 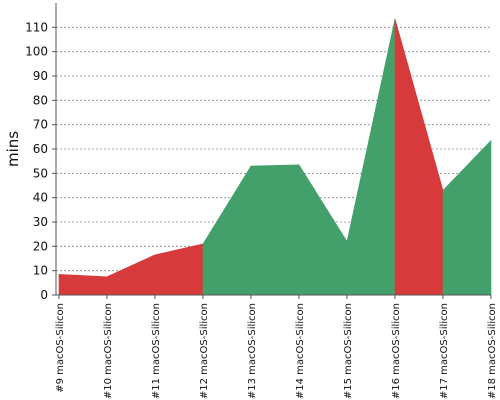 I want to click on y-tick-label-60: 60, so click(x=40, y=149).